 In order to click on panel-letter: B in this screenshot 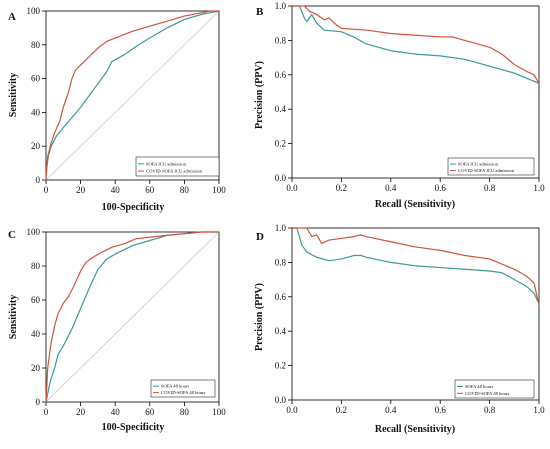, I will do `click(260, 12)`.